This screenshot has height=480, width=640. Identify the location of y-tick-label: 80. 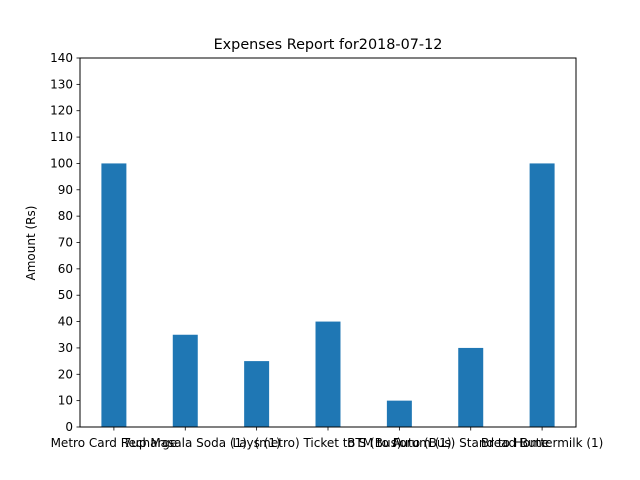
(65, 216).